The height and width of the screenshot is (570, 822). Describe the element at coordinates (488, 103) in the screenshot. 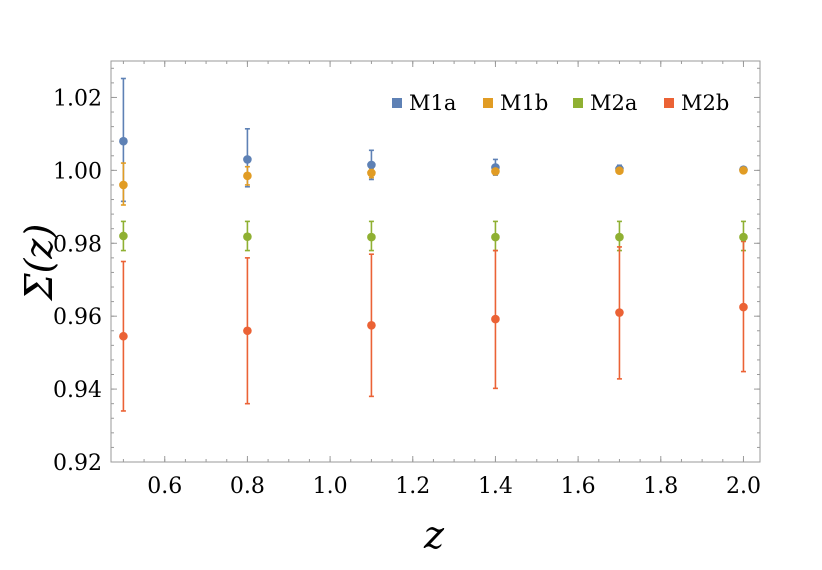

I see `legend-swatch-m1b` at that location.